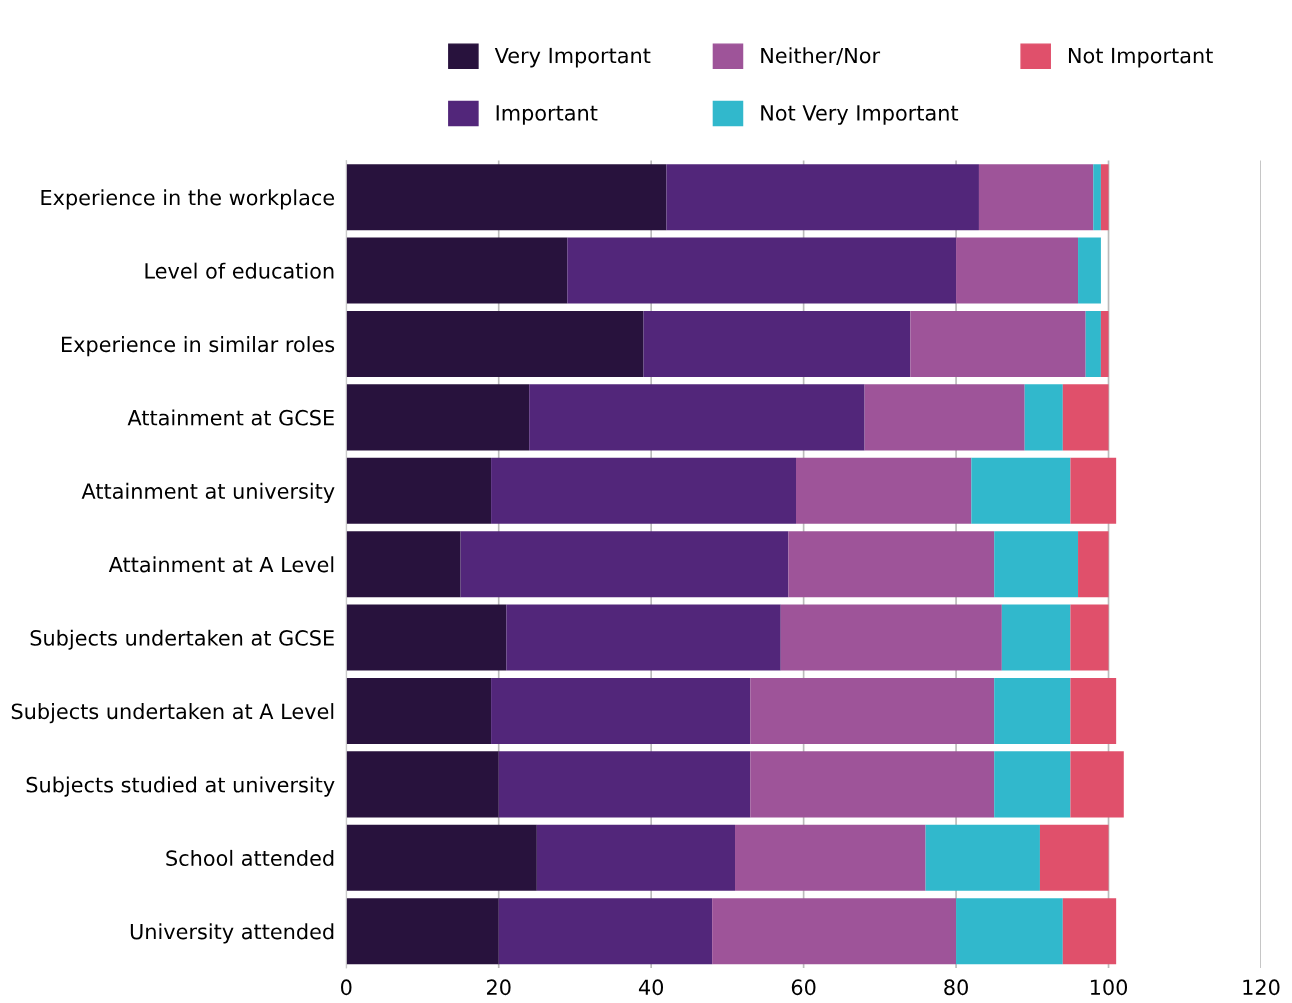 The width and height of the screenshot is (1292, 1003). I want to click on legend-label: Not Very Important, so click(860, 115).